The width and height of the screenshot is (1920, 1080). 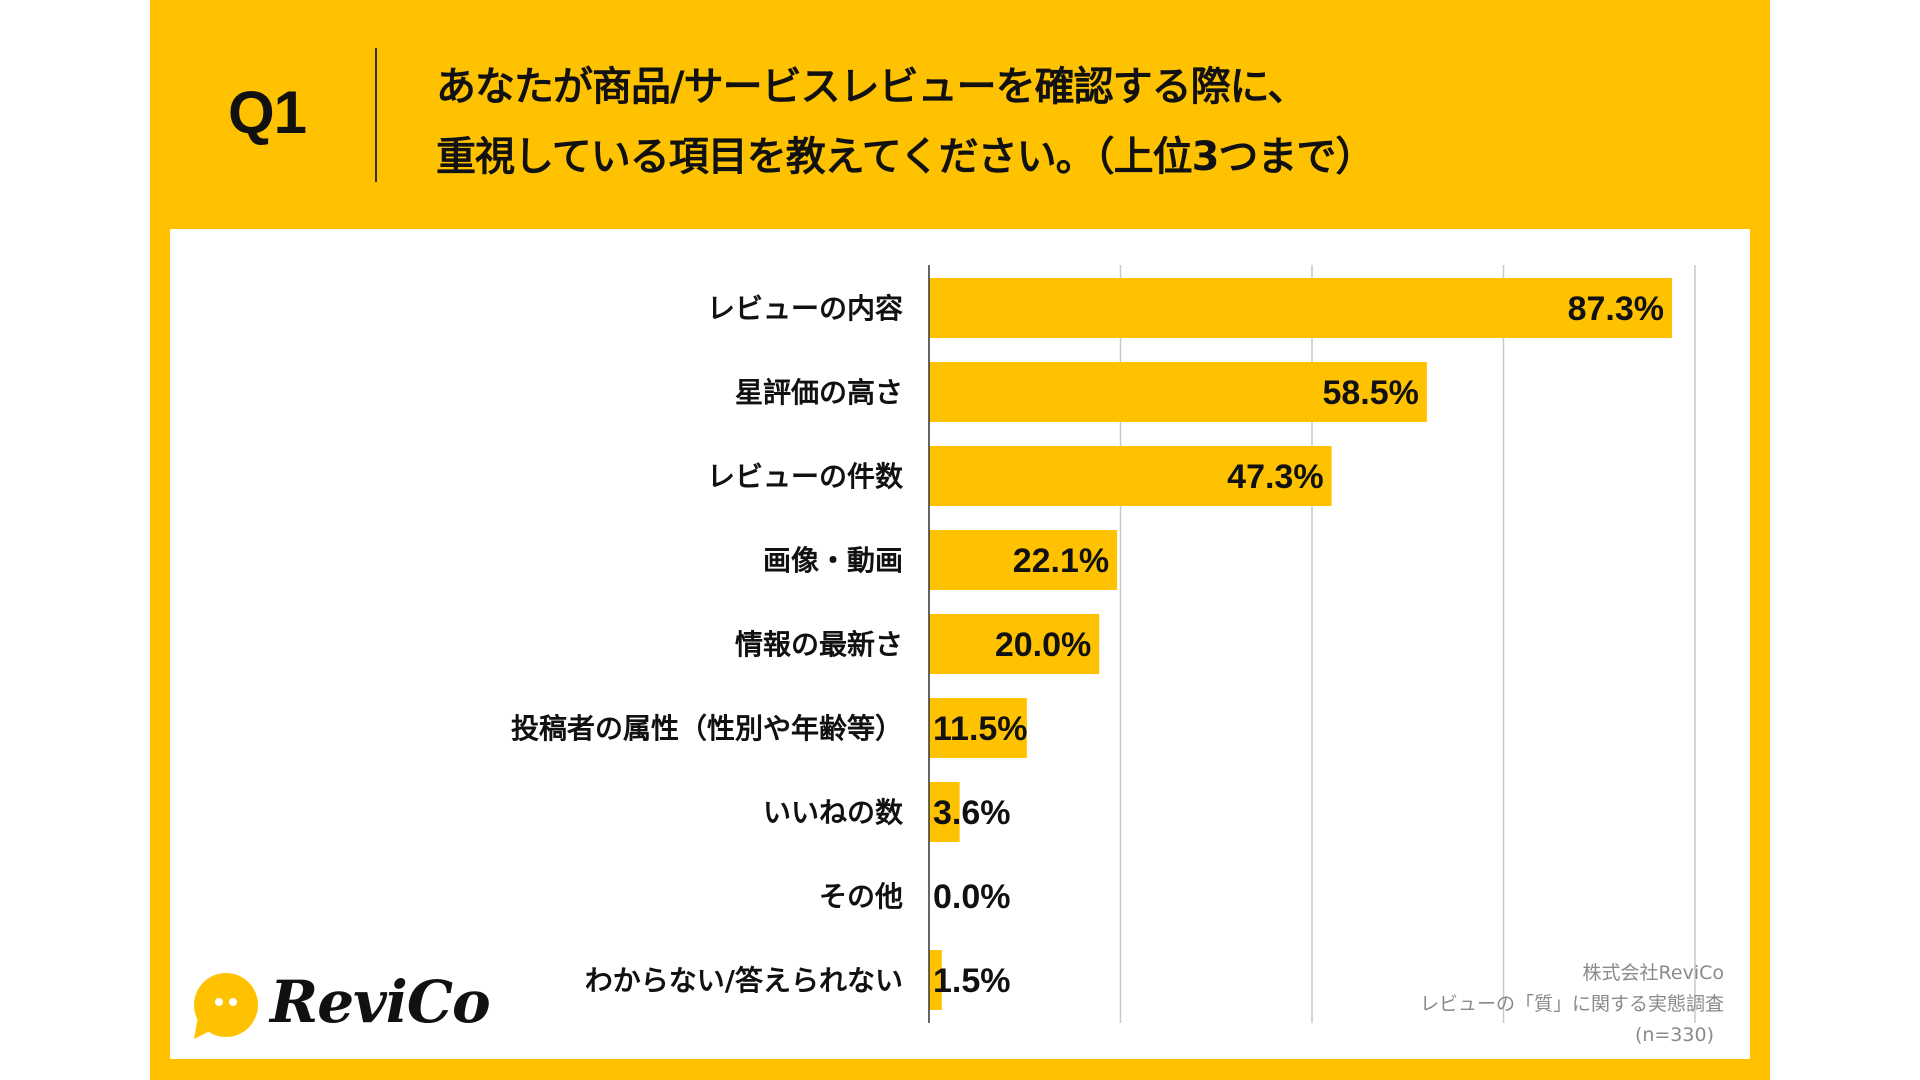 What do you see at coordinates (972, 897) in the screenshot?
I see `value-label: 0.0%` at bounding box center [972, 897].